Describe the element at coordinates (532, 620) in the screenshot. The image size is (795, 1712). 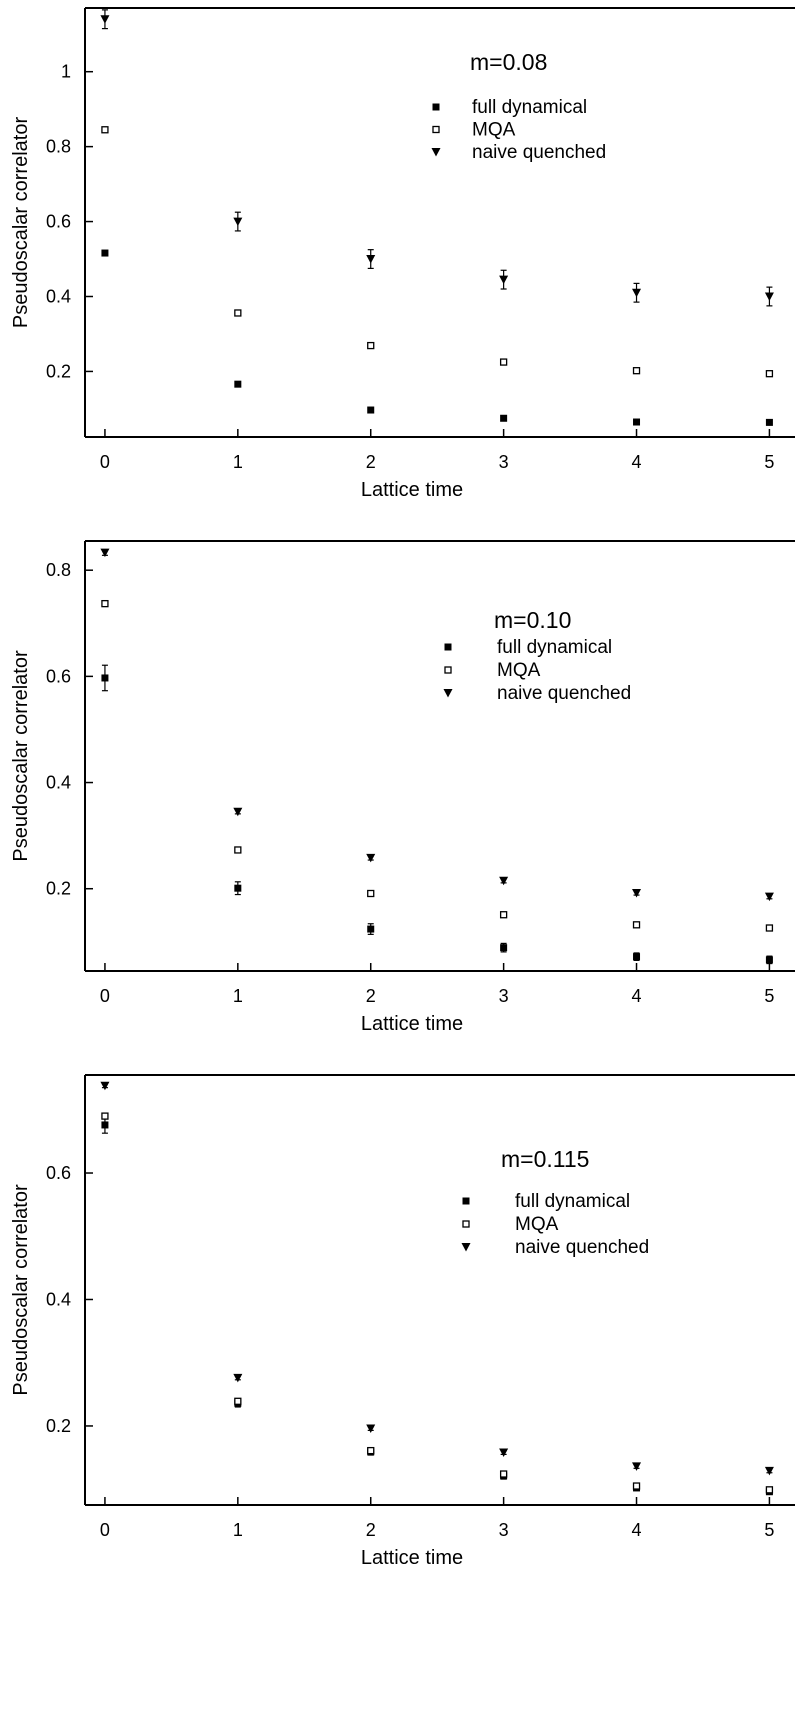
I see `panel-title: m=0.10` at that location.